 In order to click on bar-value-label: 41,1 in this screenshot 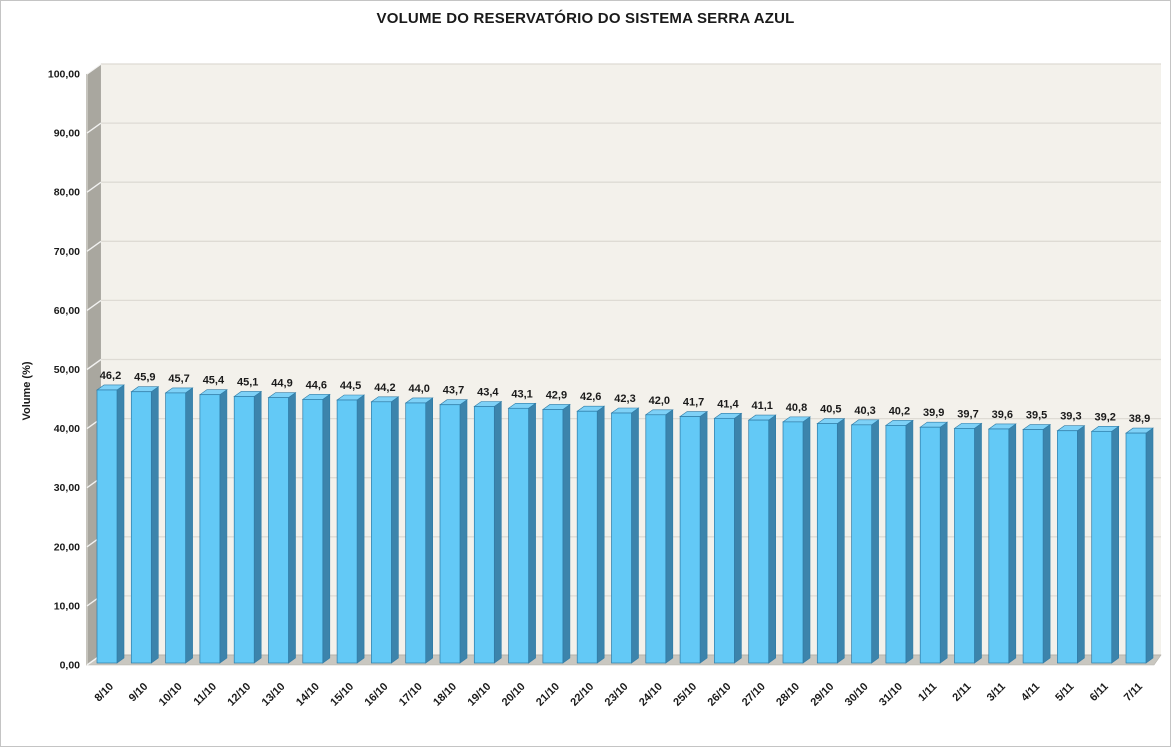, I will do `click(761, 406)`.